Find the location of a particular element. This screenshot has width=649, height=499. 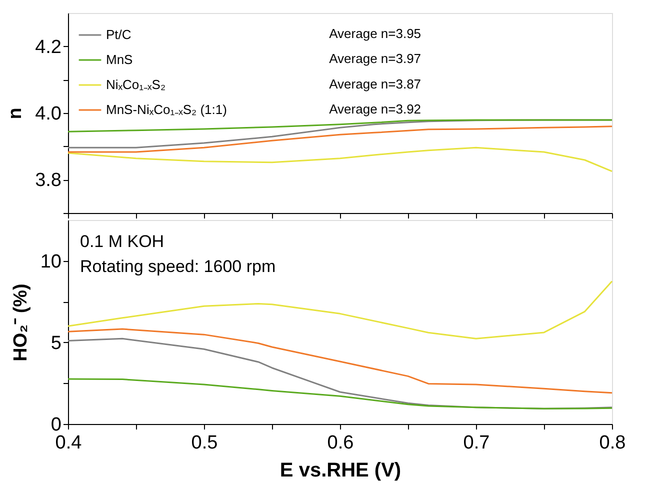

y-axis-title: n is located at coordinates (15, 114).